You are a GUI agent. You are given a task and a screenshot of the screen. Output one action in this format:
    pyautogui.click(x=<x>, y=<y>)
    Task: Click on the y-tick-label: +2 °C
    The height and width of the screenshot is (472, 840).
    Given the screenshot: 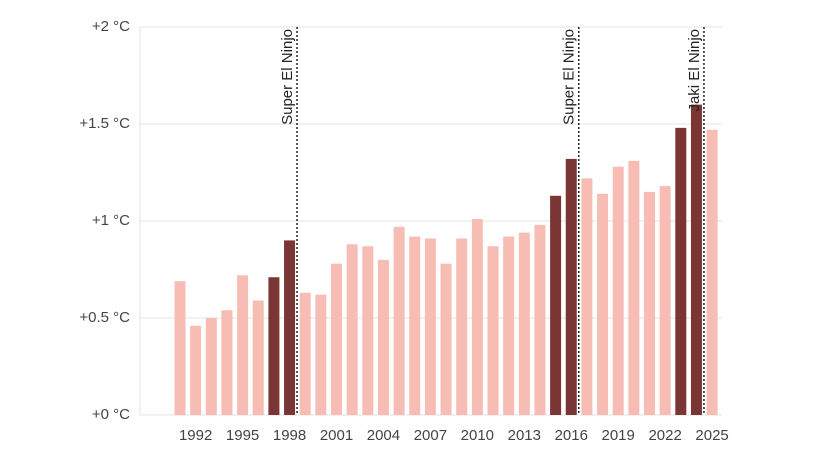 What is the action you would take?
    pyautogui.click(x=111, y=26)
    